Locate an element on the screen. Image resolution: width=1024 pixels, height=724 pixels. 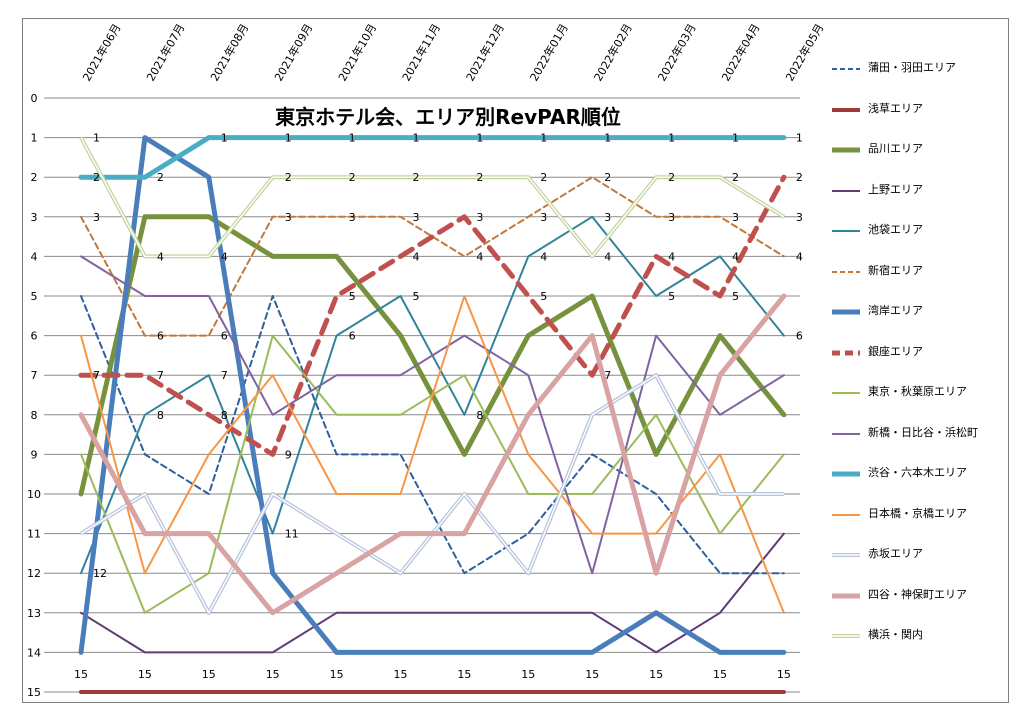
legend-item: 上野エリア is located at coordinates (925, 192).